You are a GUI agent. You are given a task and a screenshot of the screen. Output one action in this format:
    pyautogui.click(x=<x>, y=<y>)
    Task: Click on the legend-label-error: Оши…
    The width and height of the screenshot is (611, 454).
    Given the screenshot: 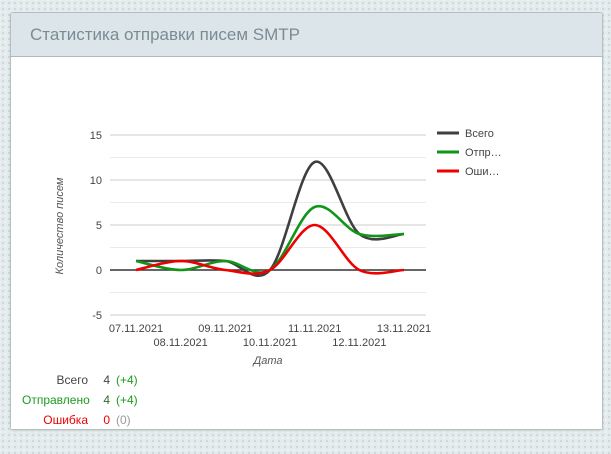 What is the action you would take?
    pyautogui.click(x=482, y=172)
    